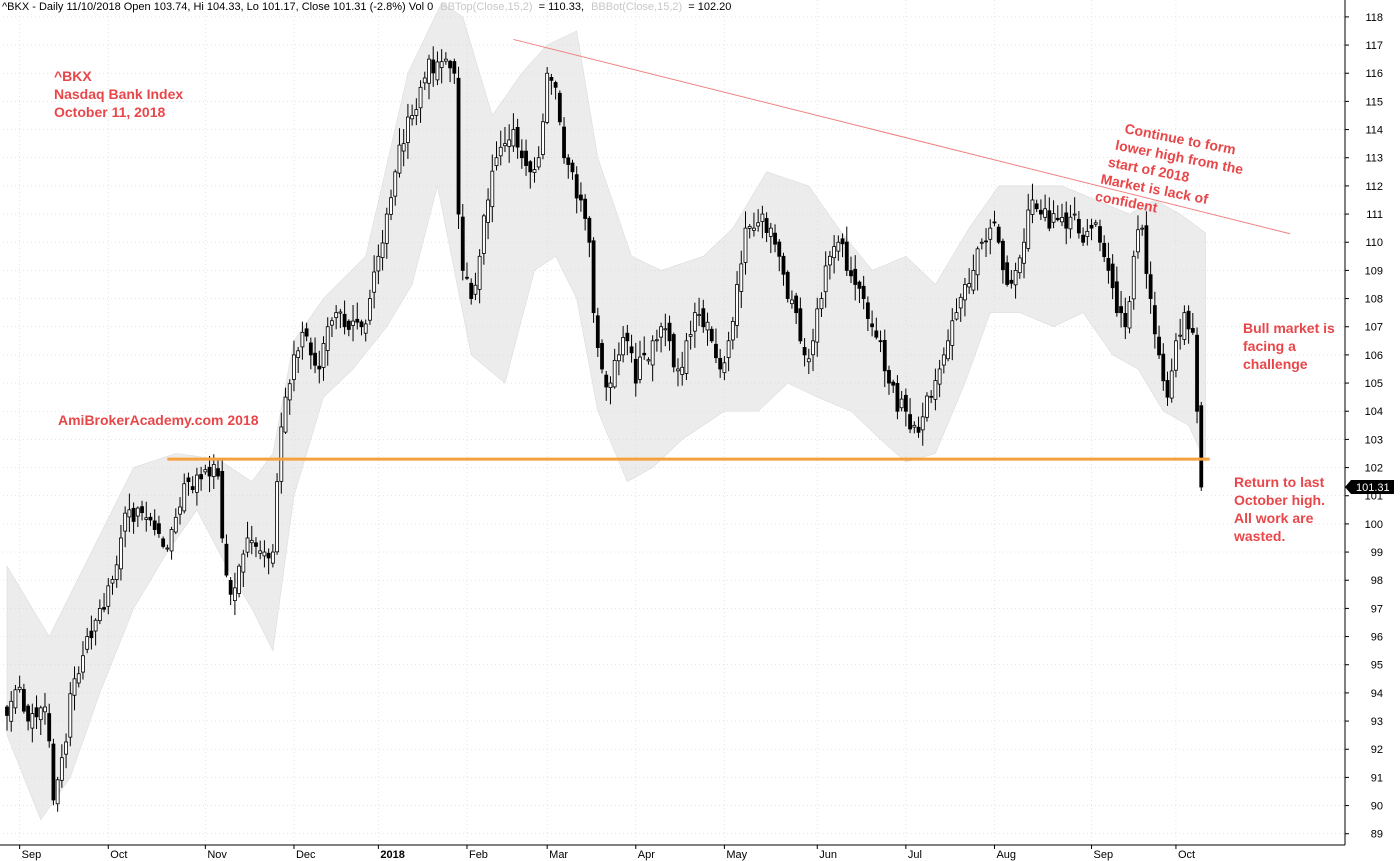  What do you see at coordinates (1289, 328) in the screenshot?
I see `annotation-bull-line1: Bull market is` at bounding box center [1289, 328].